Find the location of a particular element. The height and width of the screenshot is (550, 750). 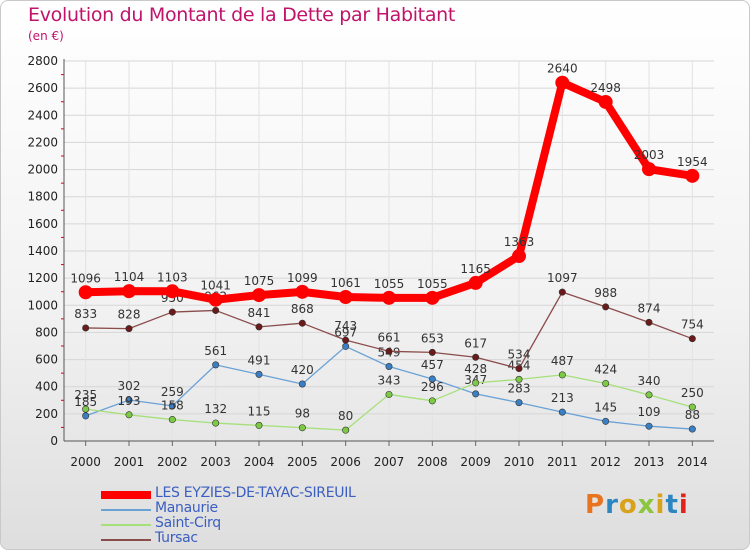

series-0-data-label: 1055 is located at coordinates (432, 284).